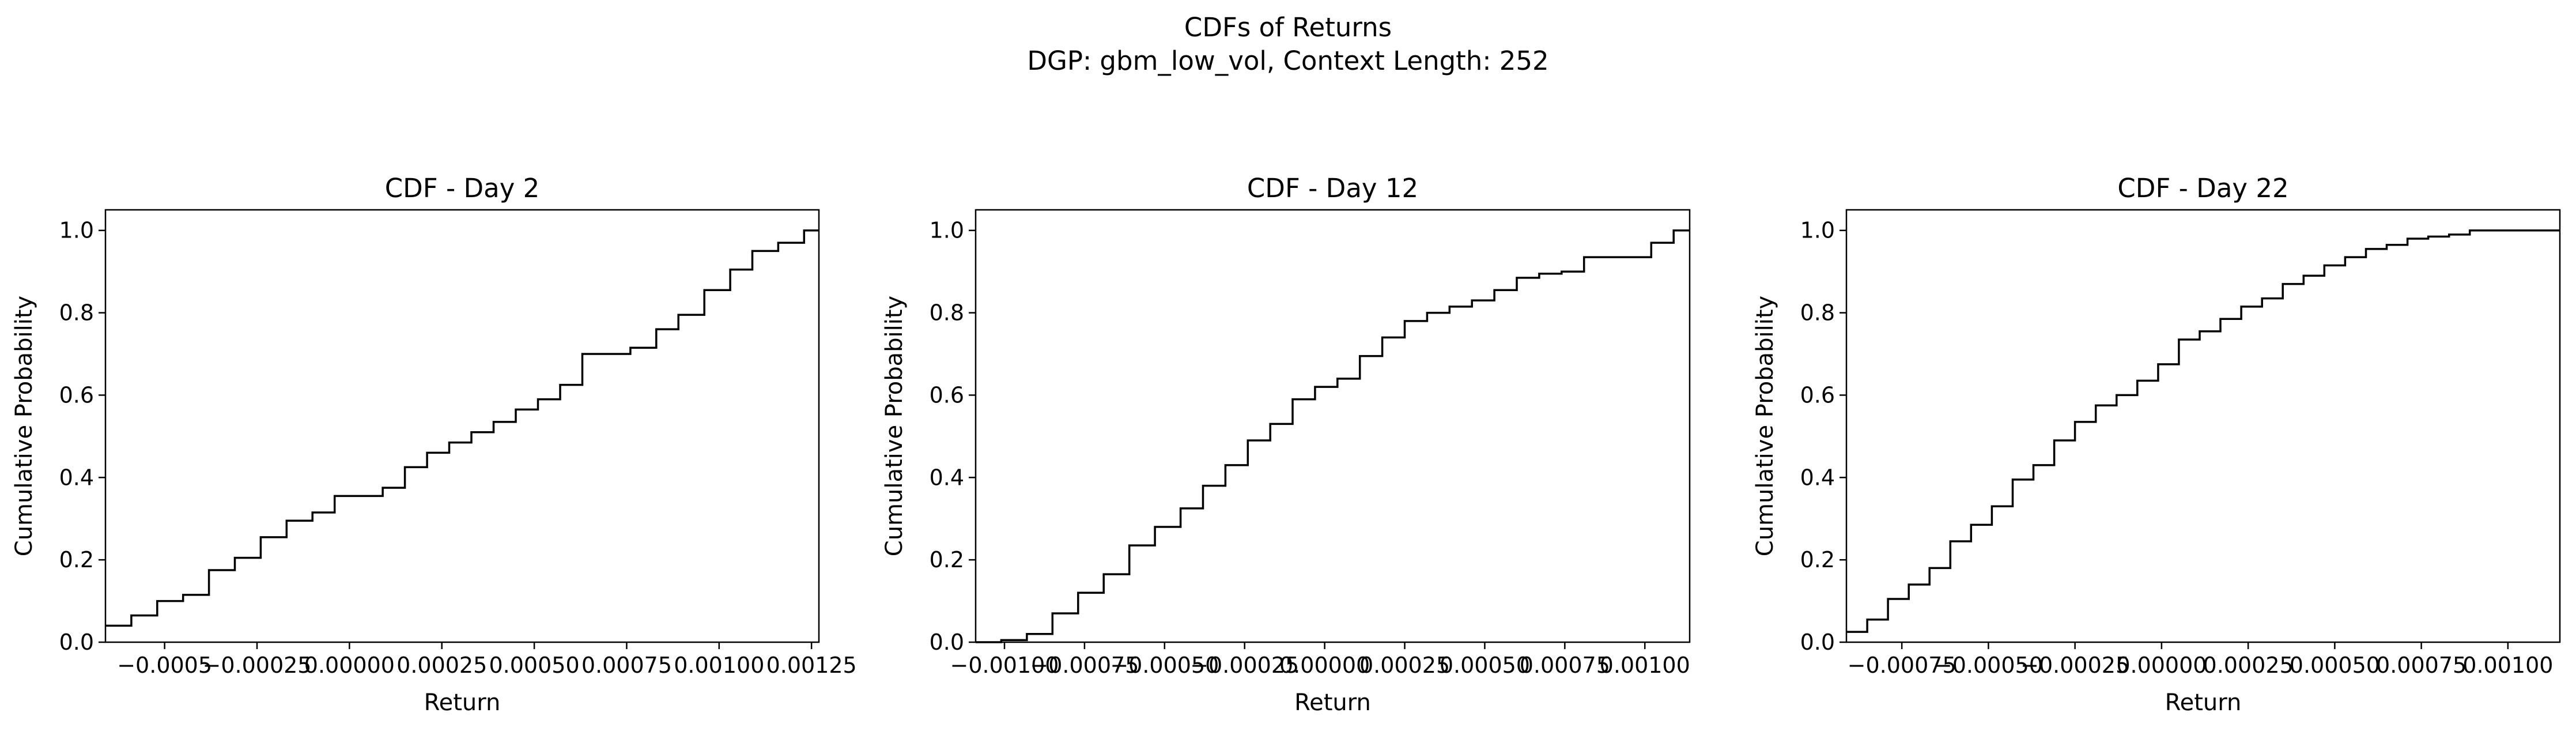  Describe the element at coordinates (2202, 188) in the screenshot. I see `subplot-title: CDF - Day 22` at that location.